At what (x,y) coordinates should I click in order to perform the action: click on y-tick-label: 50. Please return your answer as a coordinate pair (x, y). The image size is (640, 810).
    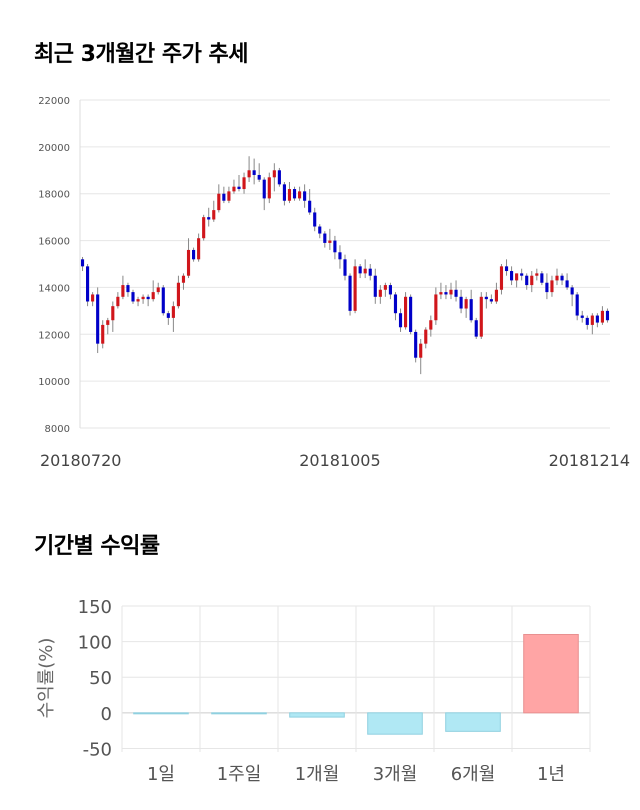
    Looking at the image, I should click on (100, 678).